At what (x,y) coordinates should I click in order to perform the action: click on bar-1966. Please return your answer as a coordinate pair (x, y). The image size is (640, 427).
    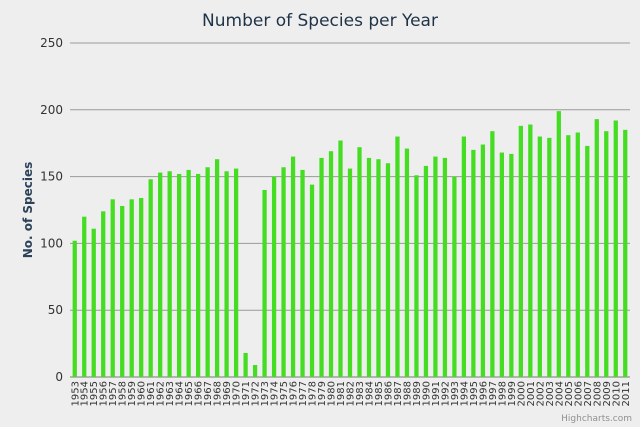
    Looking at the image, I should click on (198, 275).